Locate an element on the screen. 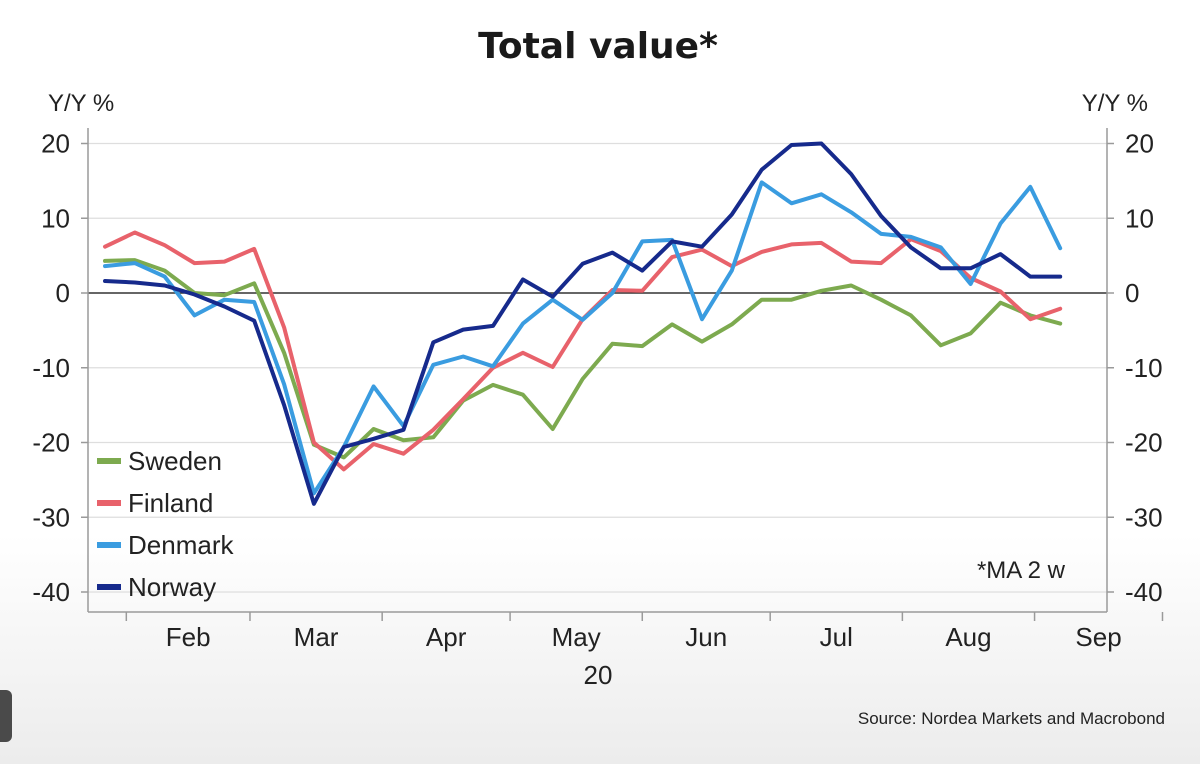 The height and width of the screenshot is (764, 1200). legend-label-sweden: Sweden is located at coordinates (175, 461).